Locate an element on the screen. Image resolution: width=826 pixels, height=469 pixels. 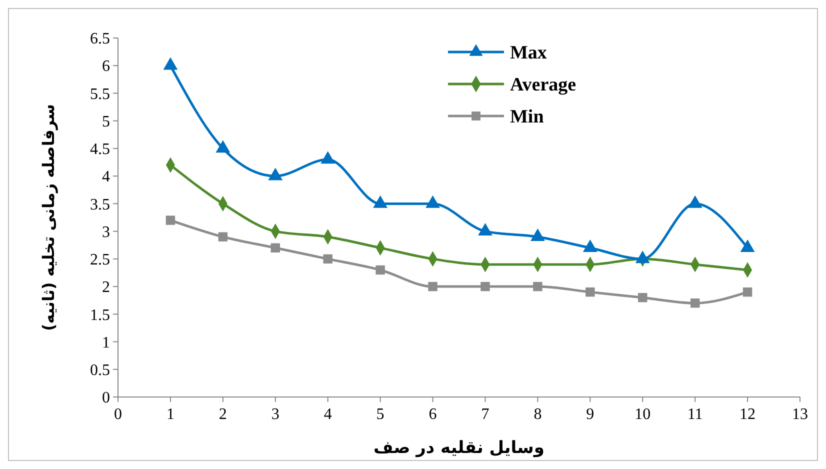
x-tick-label: 0 is located at coordinates (118, 414).